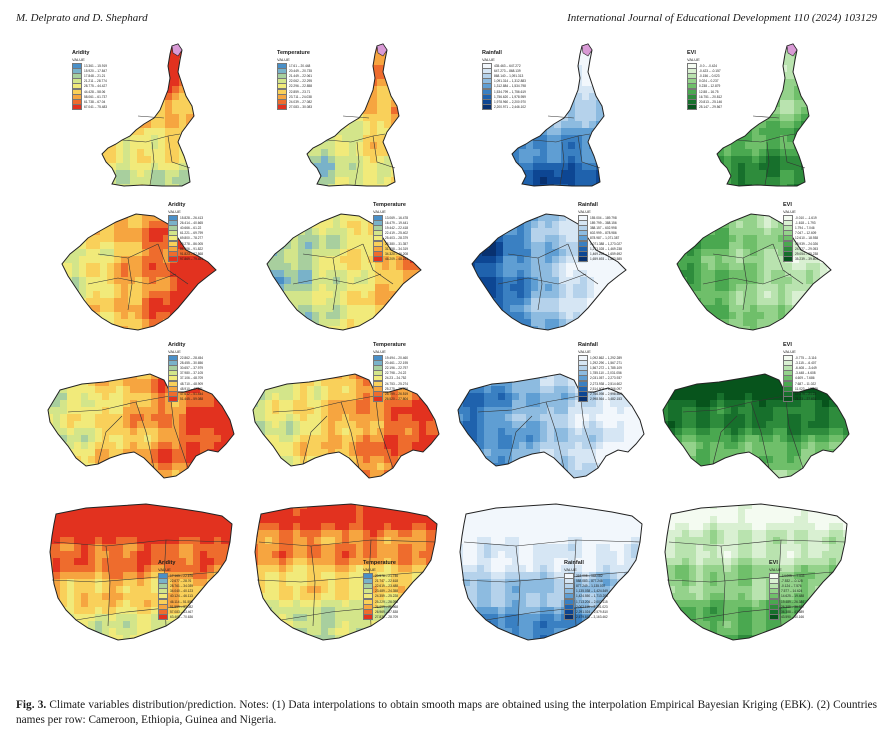 Image resolution: width=893 pixels, height=737 pixels. Describe the element at coordinates (586, 617) in the screenshot. I see `legend-entry: 2,579.811 – 3,163.462` at that location.